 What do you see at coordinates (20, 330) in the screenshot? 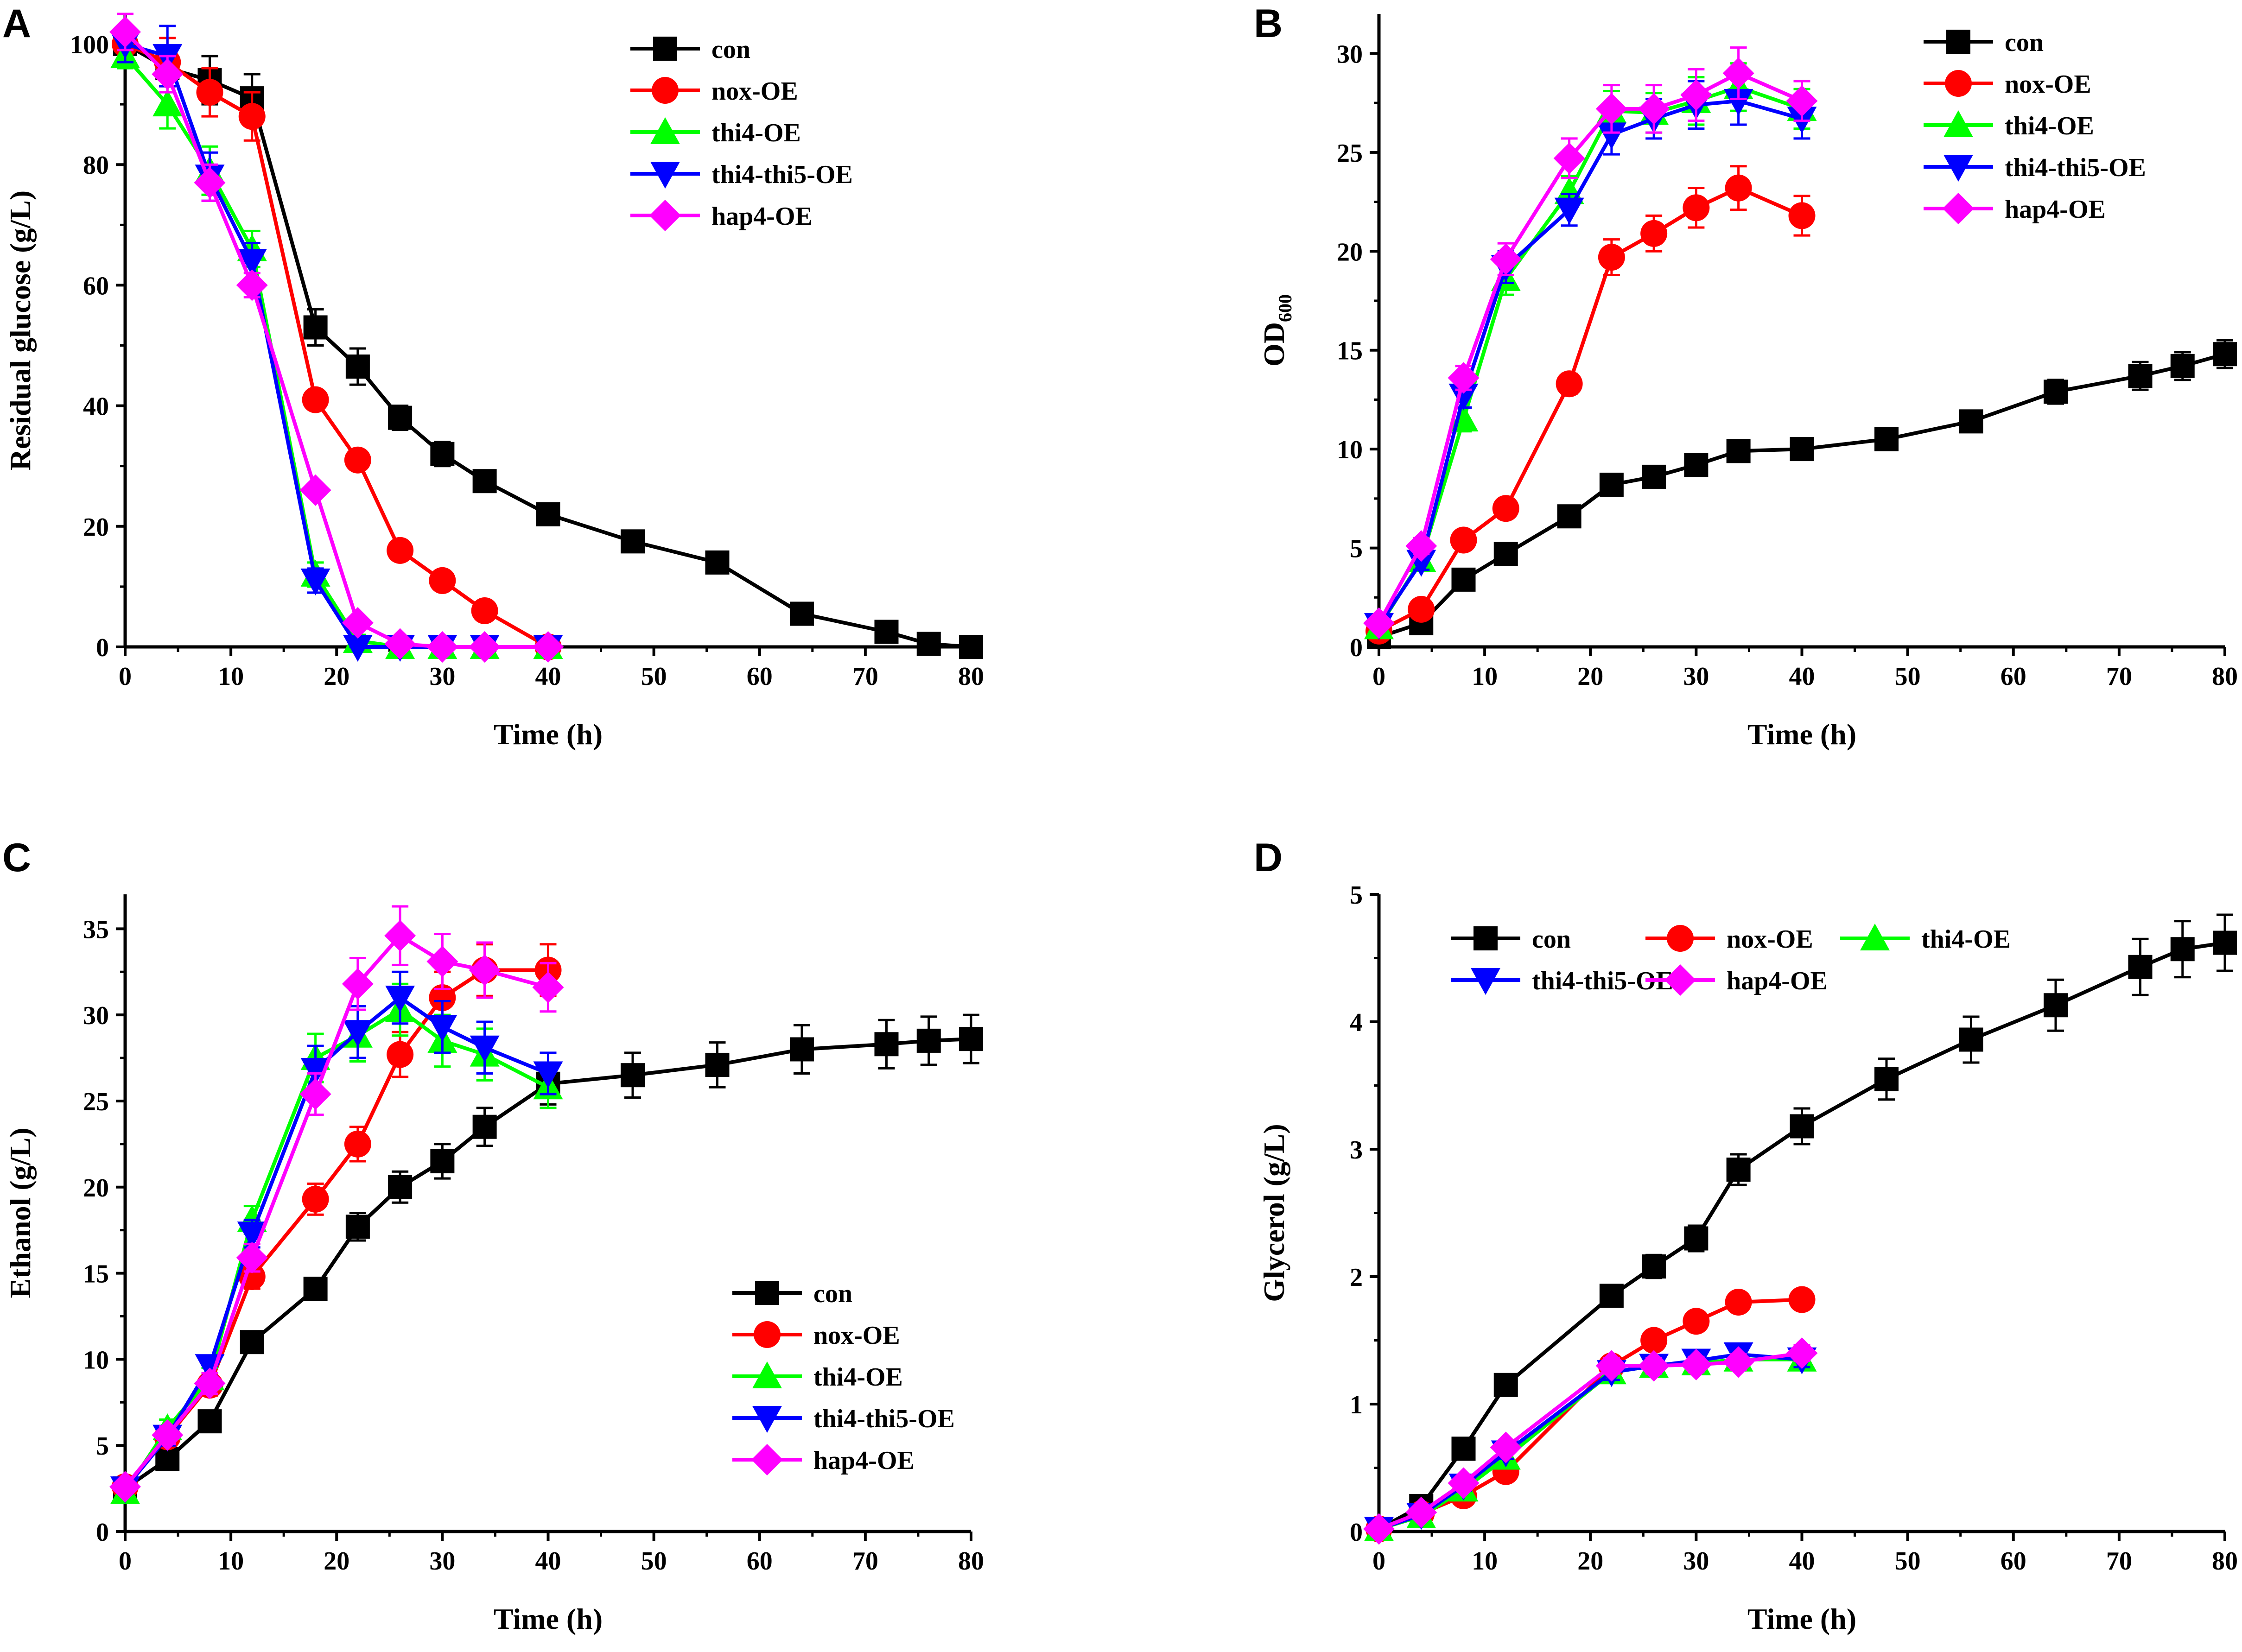
I see `y-axis-title: Residual glucose (g/L)` at bounding box center [20, 330].